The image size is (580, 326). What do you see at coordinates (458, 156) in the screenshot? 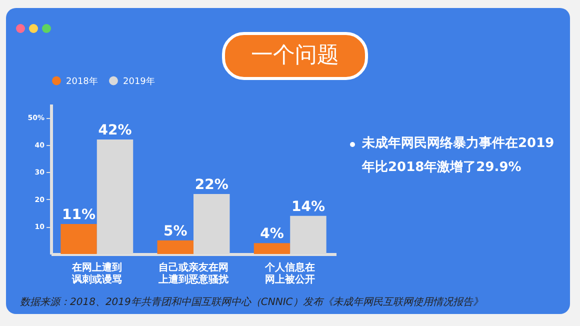
I see `text: 未成年网民网络暴力事件在2019年比2018年激增了29.9%` at bounding box center [458, 156].